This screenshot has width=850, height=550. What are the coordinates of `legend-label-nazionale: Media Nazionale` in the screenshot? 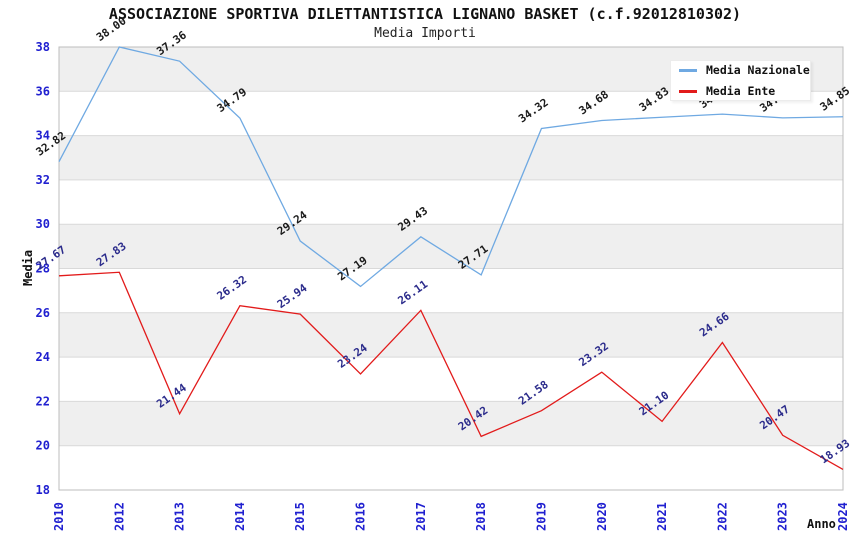 It's located at (758, 70).